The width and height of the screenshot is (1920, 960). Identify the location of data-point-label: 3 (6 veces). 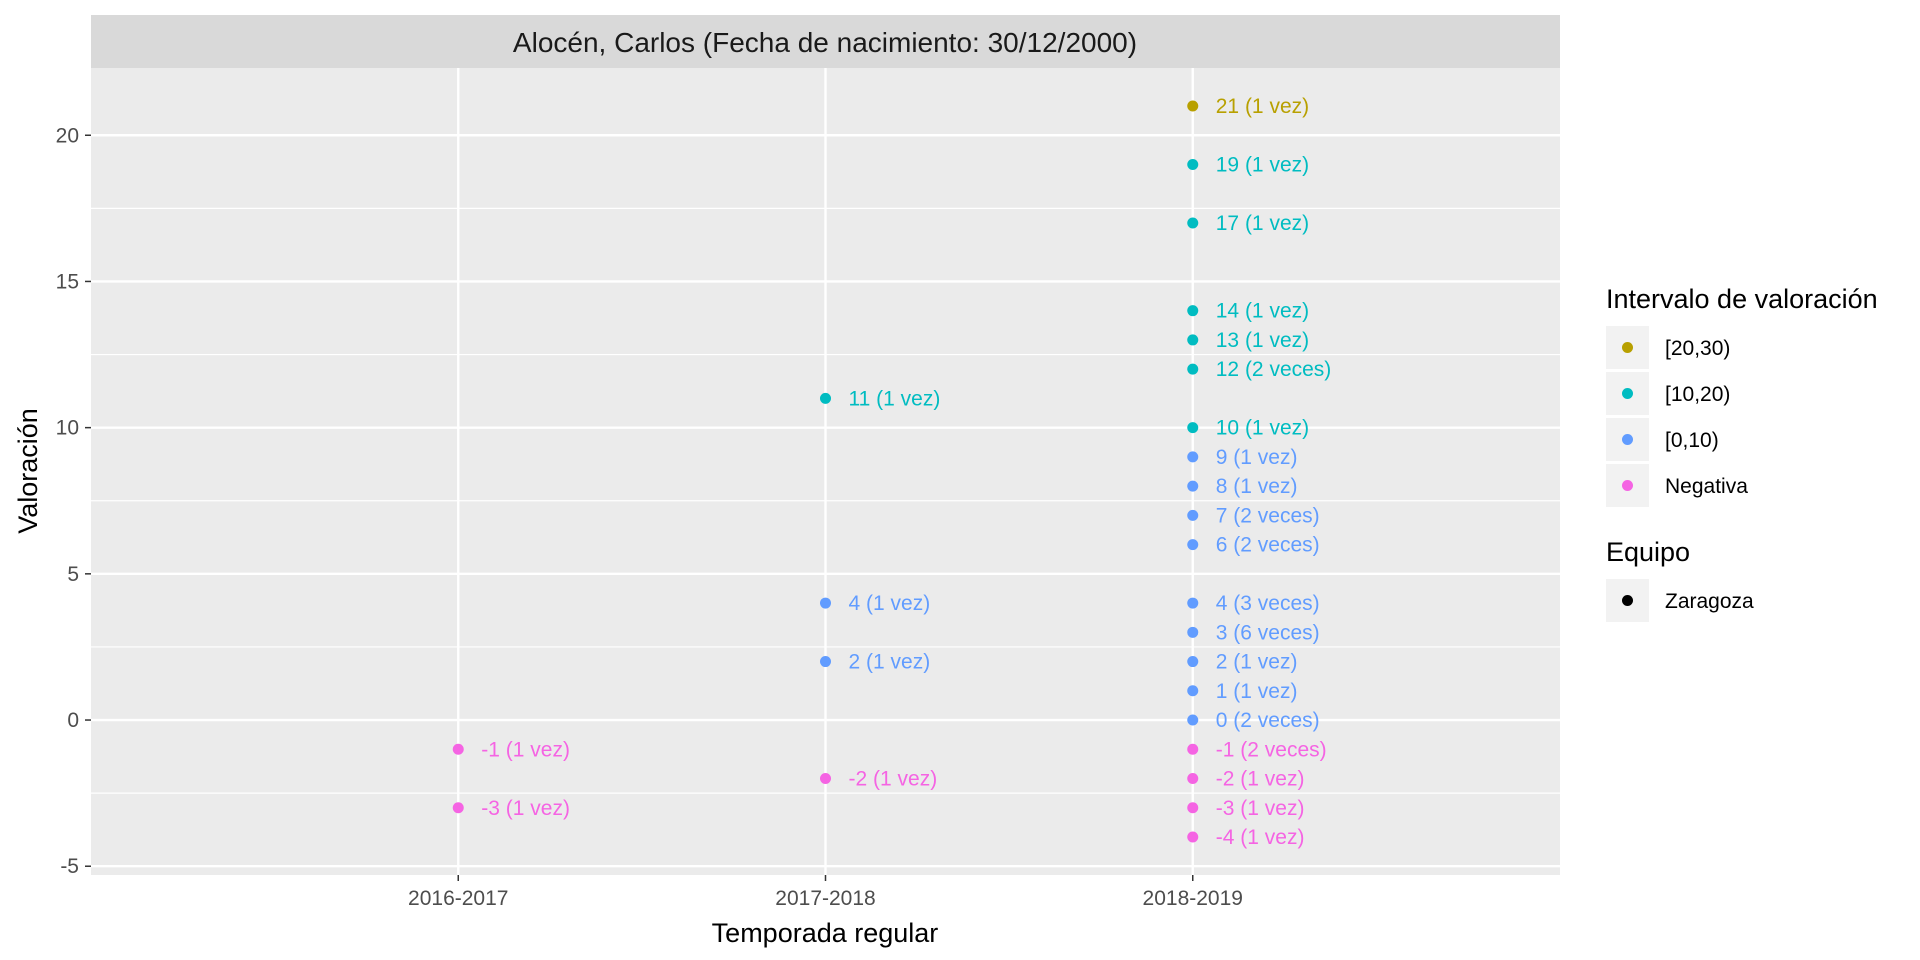
(1268, 632).